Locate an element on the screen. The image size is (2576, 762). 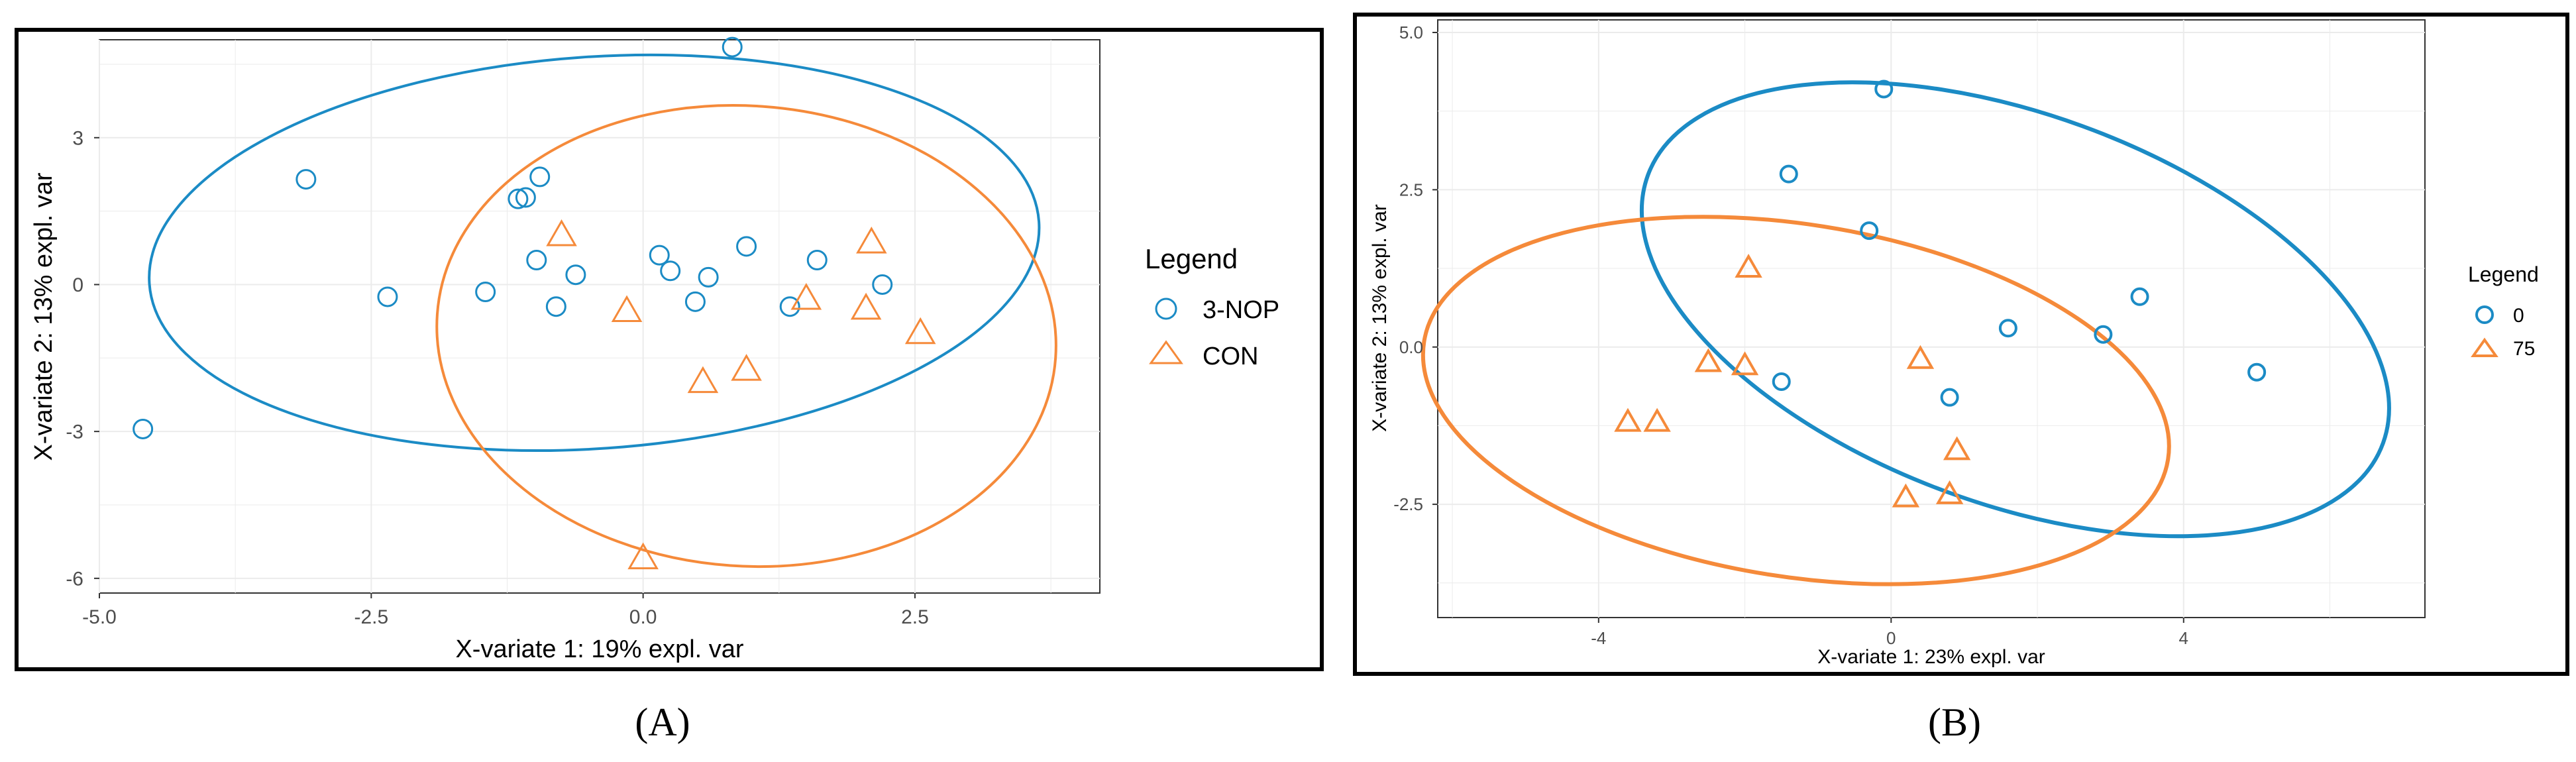
panel-a-x-ticks: -5.0 -2.5 0.0 2.5 is located at coordinates (505, 610).